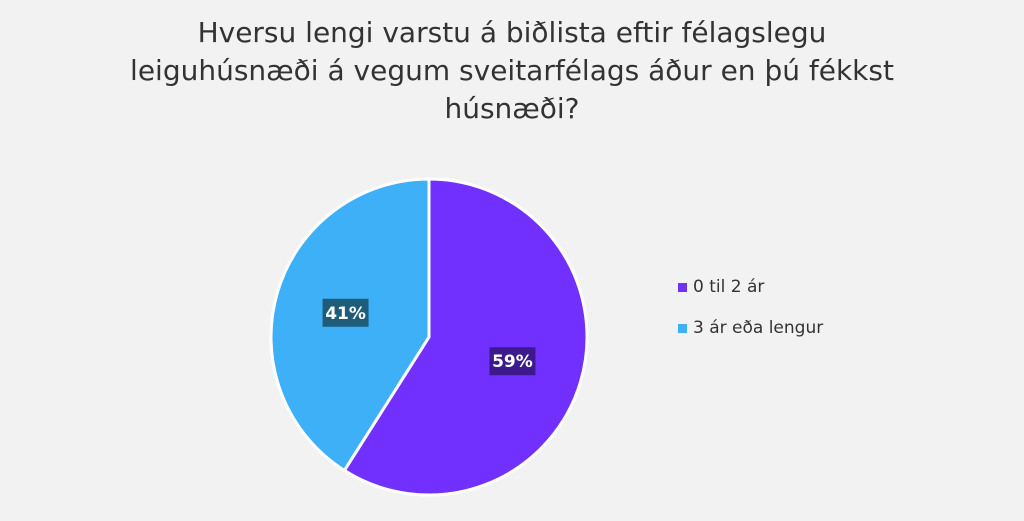 This screenshot has width=1024, height=521. I want to click on legend-label: 3 ár eða lengur, so click(758, 328).